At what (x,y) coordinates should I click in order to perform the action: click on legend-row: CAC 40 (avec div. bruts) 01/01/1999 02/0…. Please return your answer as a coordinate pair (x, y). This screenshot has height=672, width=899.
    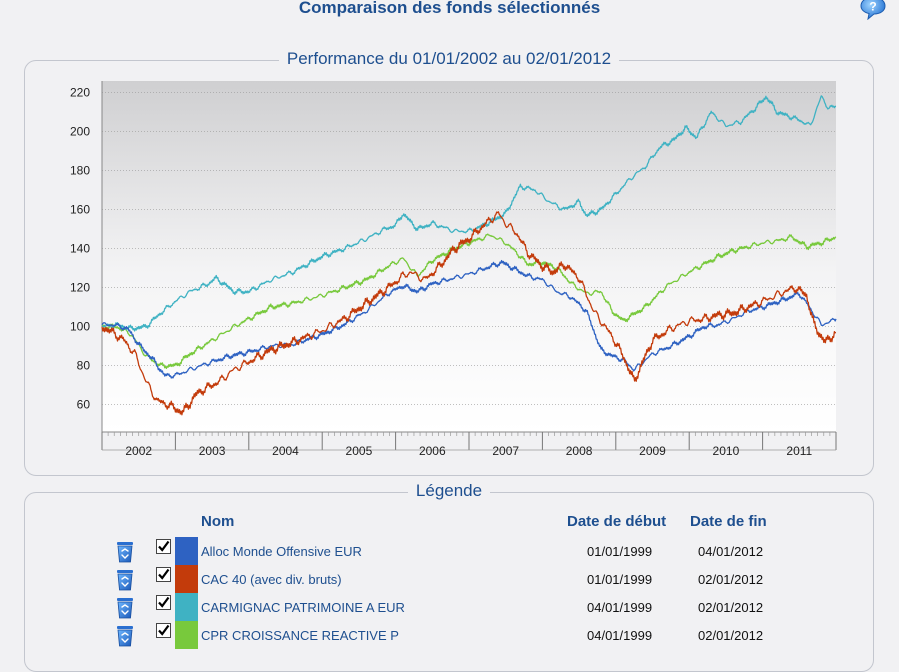
    Looking at the image, I should click on (449, 579).